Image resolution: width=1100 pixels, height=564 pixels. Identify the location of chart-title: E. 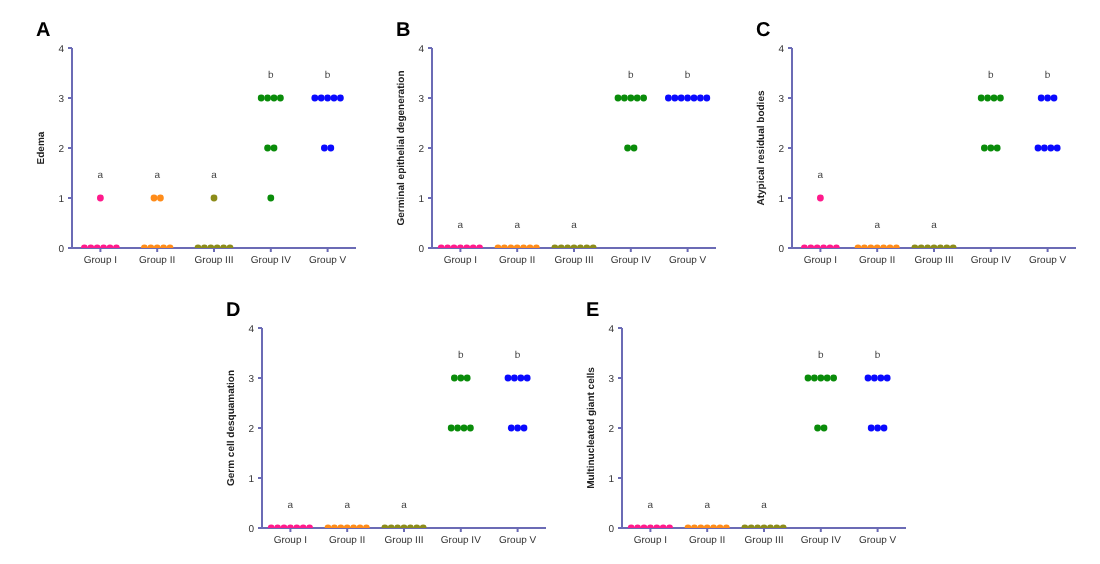
(593, 311).